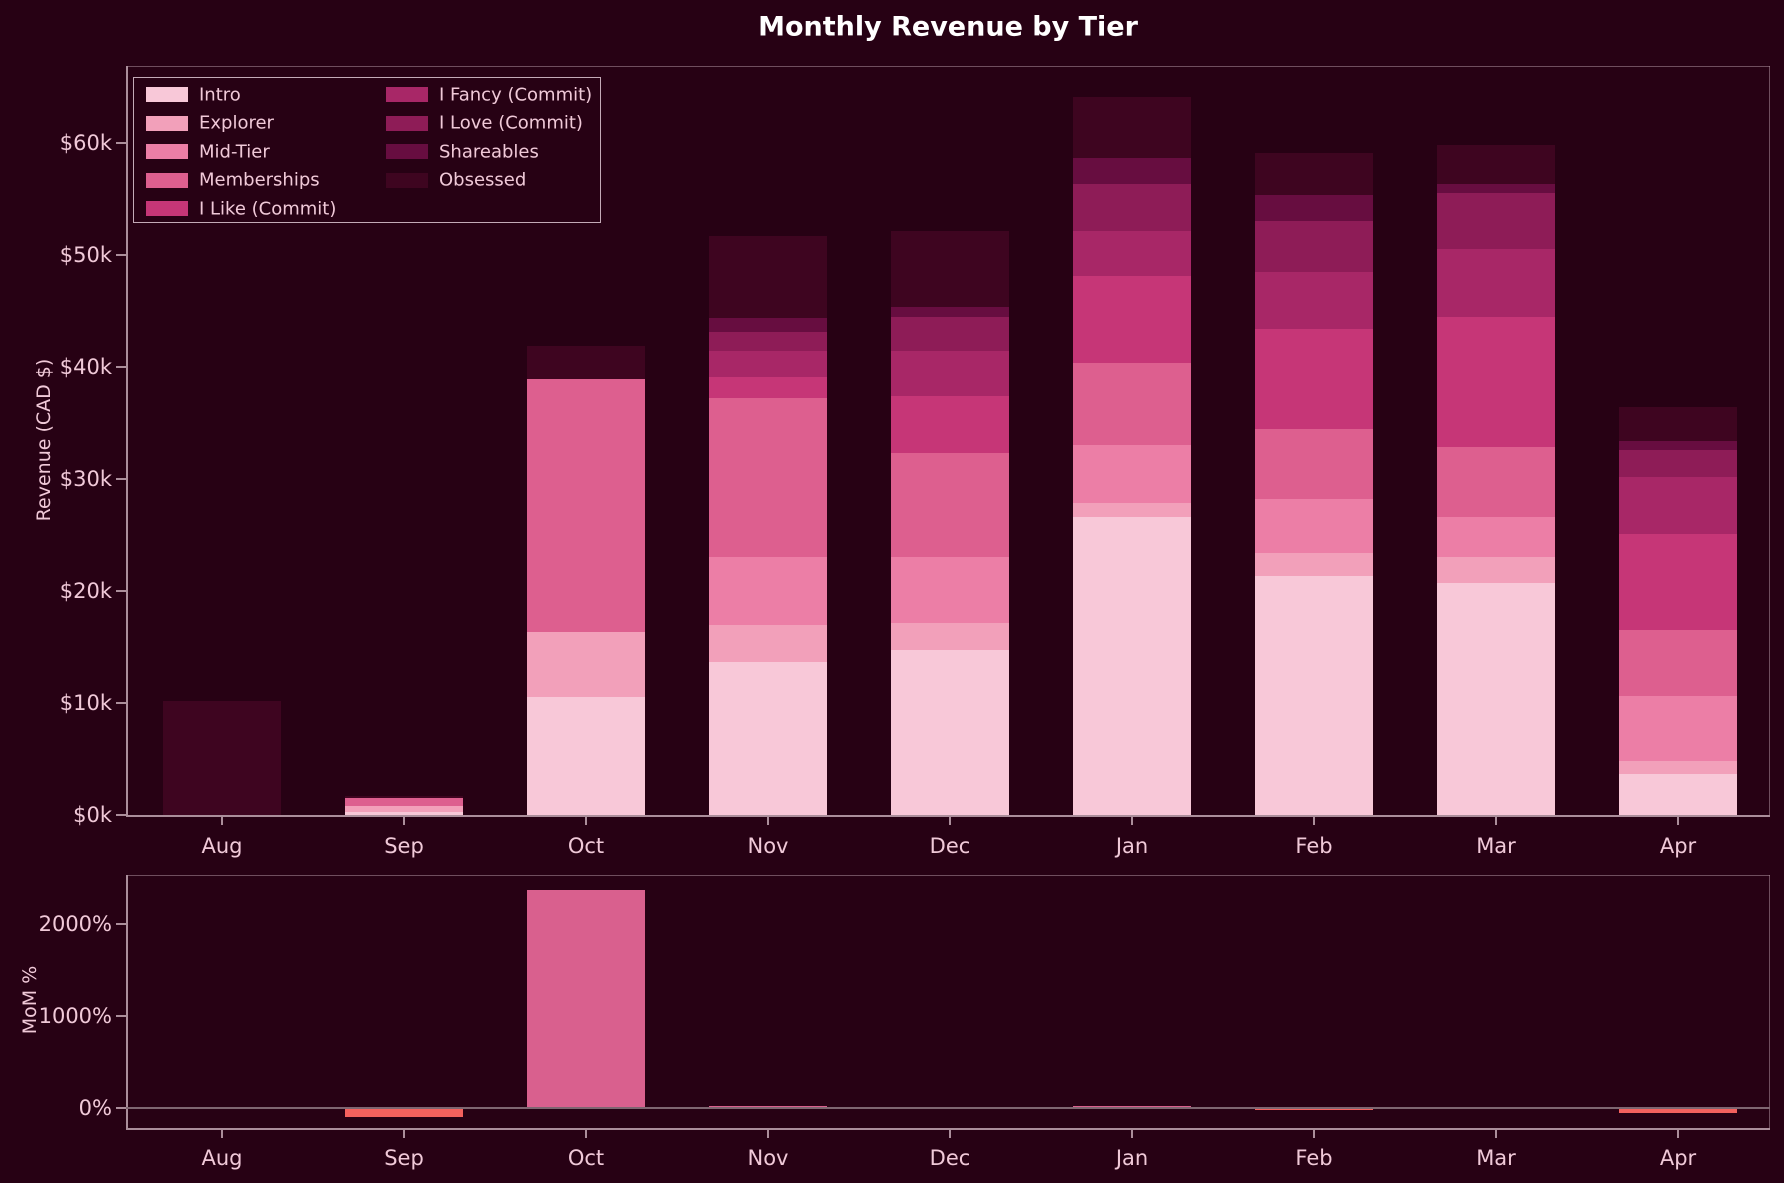  I want to click on y-tick-label: $30k, so click(85, 479).